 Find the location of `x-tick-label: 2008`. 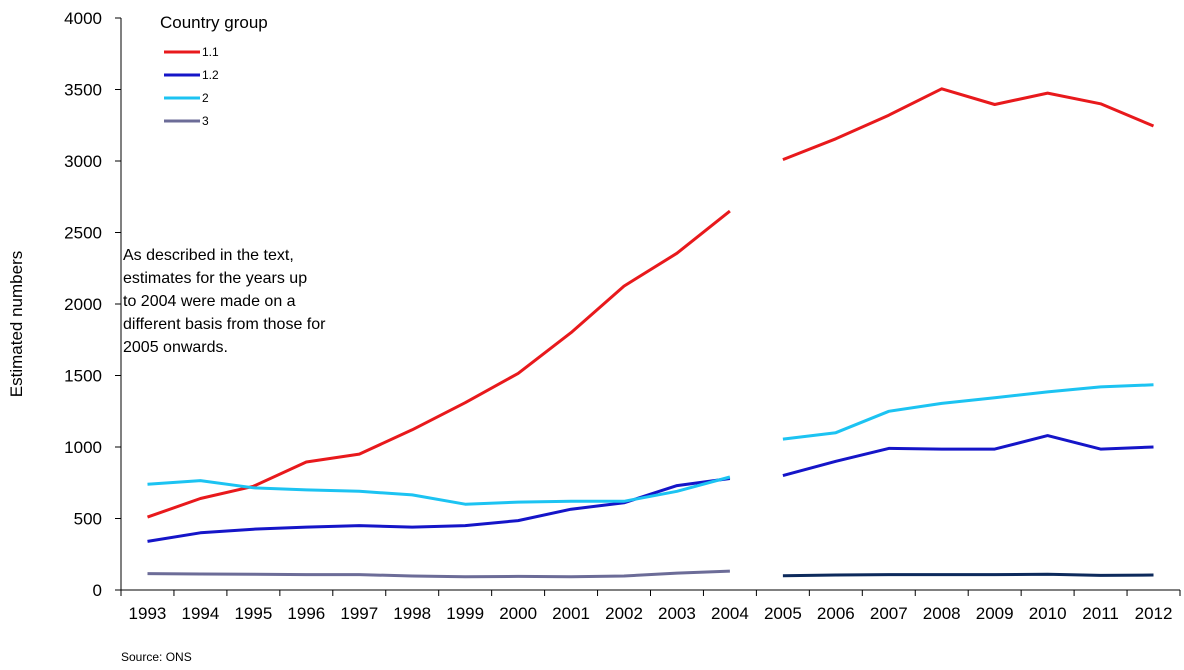

x-tick-label: 2008 is located at coordinates (942, 613).